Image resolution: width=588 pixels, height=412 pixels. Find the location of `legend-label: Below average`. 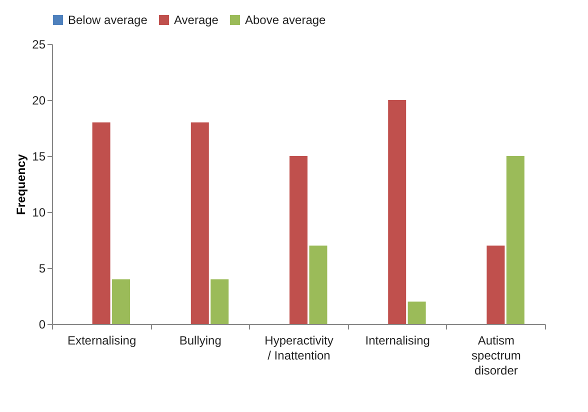

legend-label: Below average is located at coordinates (108, 20).